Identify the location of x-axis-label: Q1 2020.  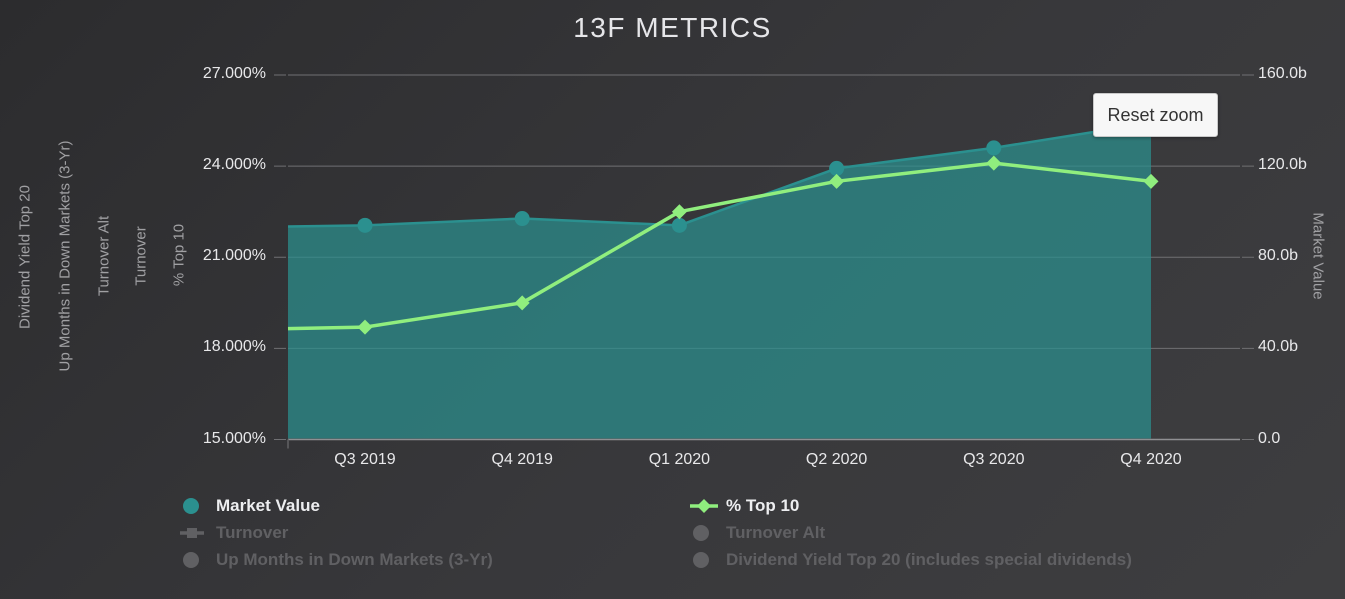
(679, 459).